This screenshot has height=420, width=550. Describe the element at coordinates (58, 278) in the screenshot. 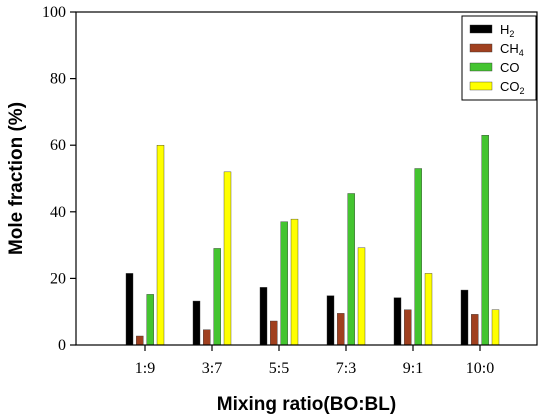

I see `y-tick-label: 20` at that location.